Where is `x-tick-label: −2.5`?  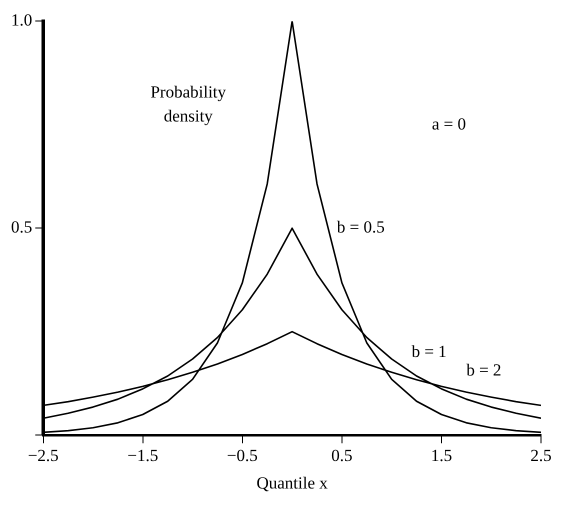 x-tick-label: −2.5 is located at coordinates (43, 455).